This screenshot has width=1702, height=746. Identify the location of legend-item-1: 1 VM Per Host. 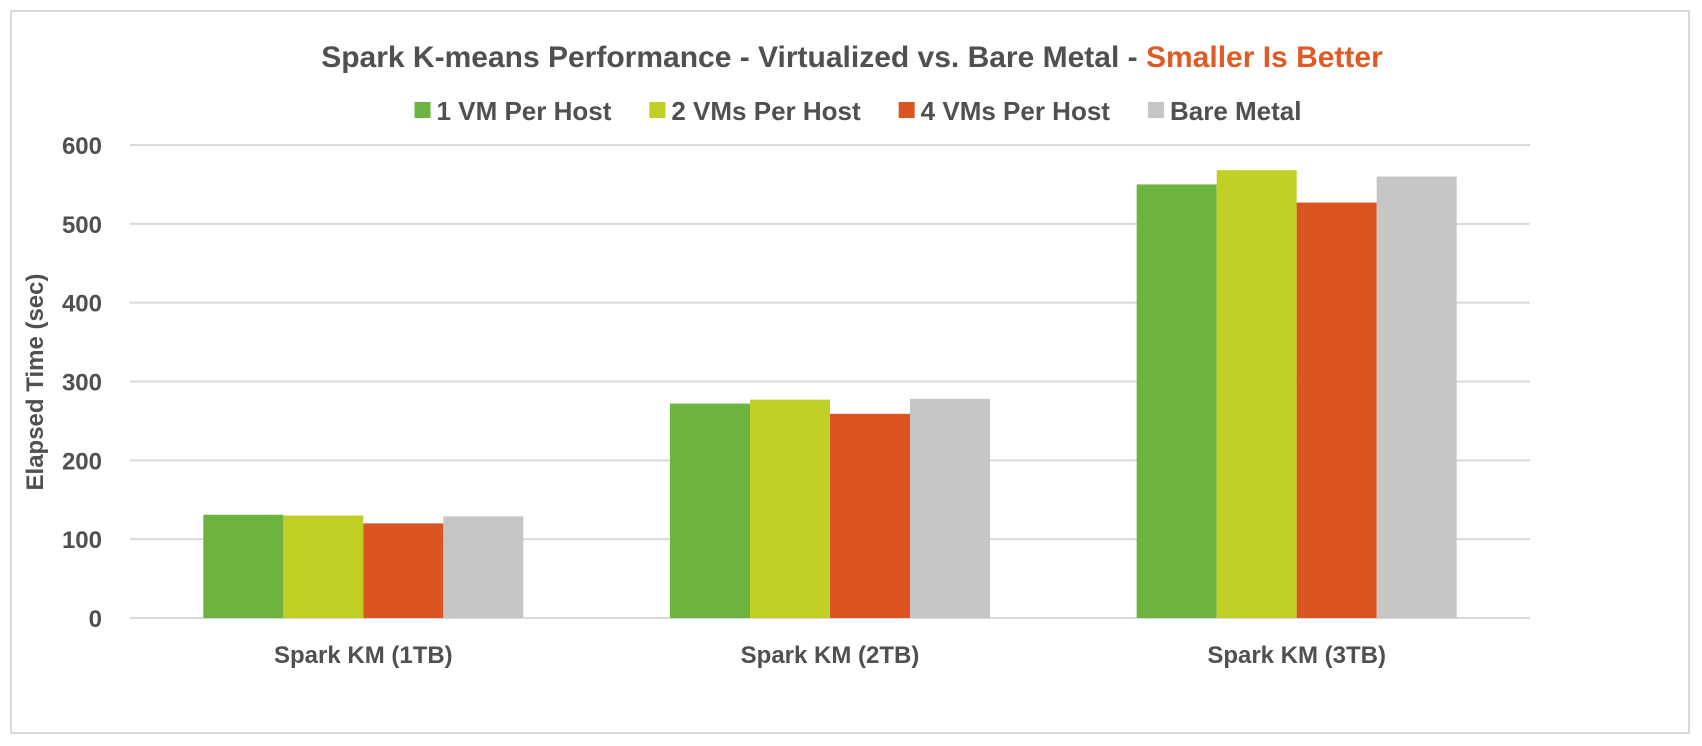
(513, 111).